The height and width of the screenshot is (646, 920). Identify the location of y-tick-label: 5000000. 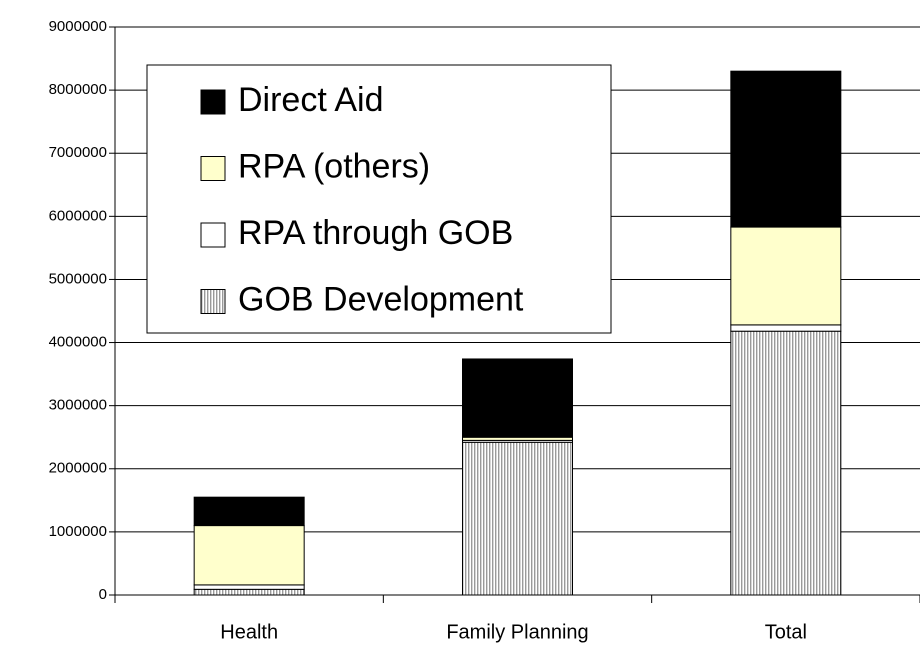
(78, 278).